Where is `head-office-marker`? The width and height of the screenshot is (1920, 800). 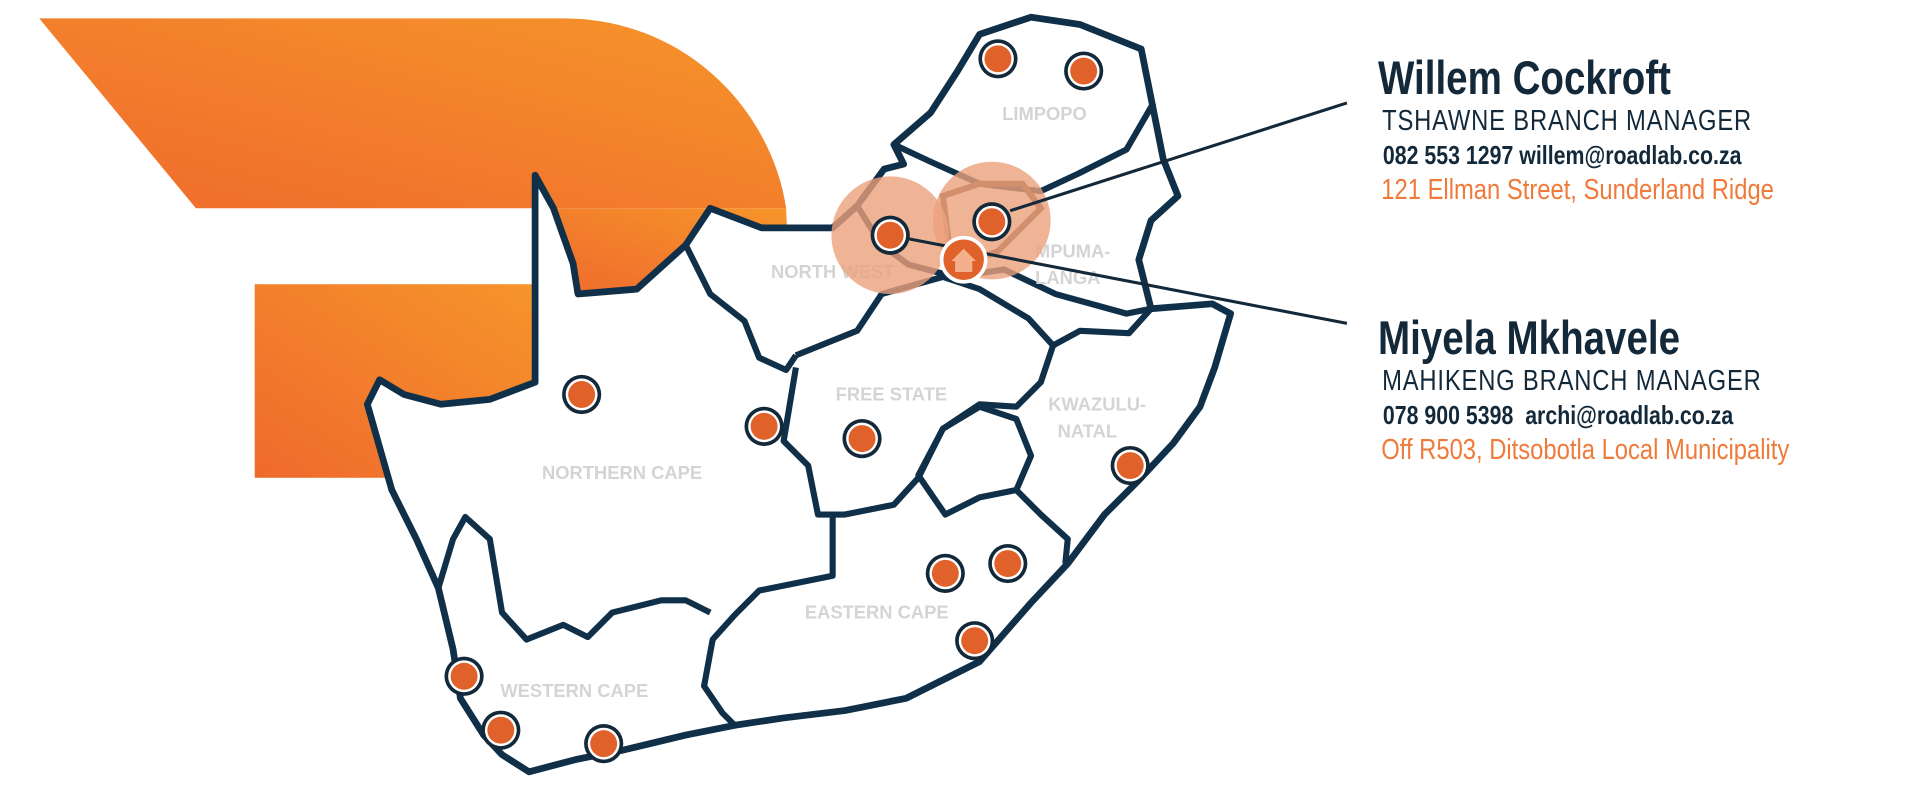 head-office-marker is located at coordinates (963, 259).